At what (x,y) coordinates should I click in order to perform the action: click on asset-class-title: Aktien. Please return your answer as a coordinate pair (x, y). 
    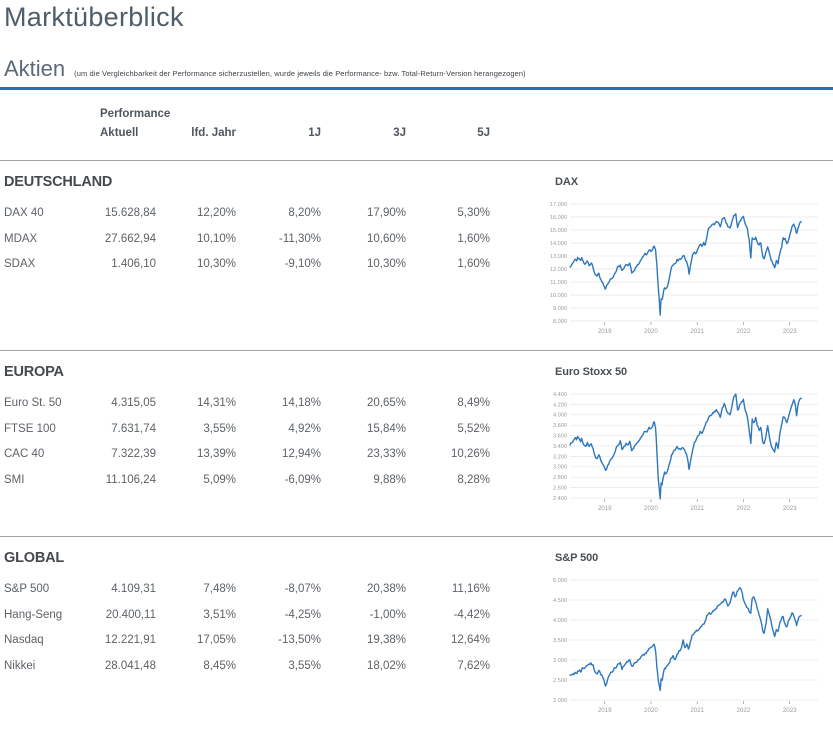
    Looking at the image, I should click on (35, 69).